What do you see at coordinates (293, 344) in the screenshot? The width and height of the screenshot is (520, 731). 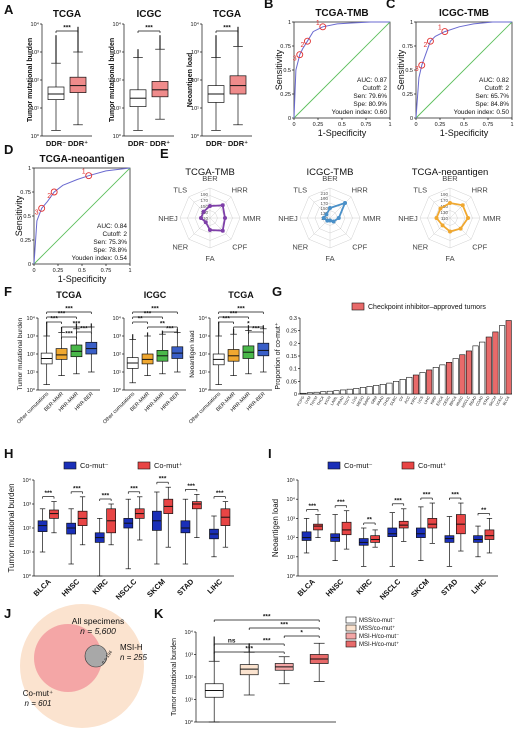 I see `panel-g-ytick-label: 0.2` at bounding box center [293, 344].